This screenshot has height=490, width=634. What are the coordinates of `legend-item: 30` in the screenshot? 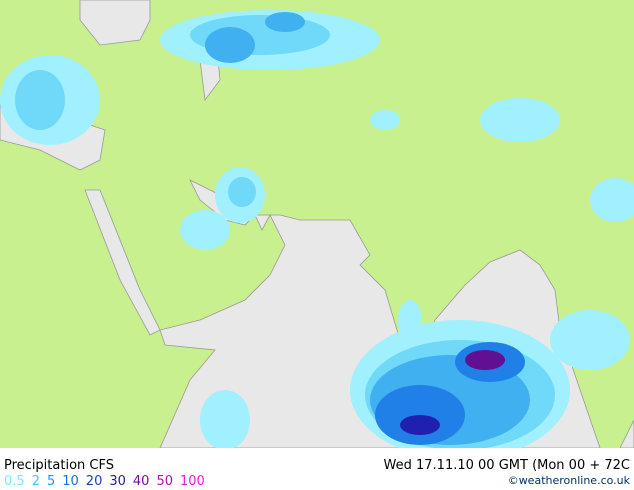 It's located at (117, 481).